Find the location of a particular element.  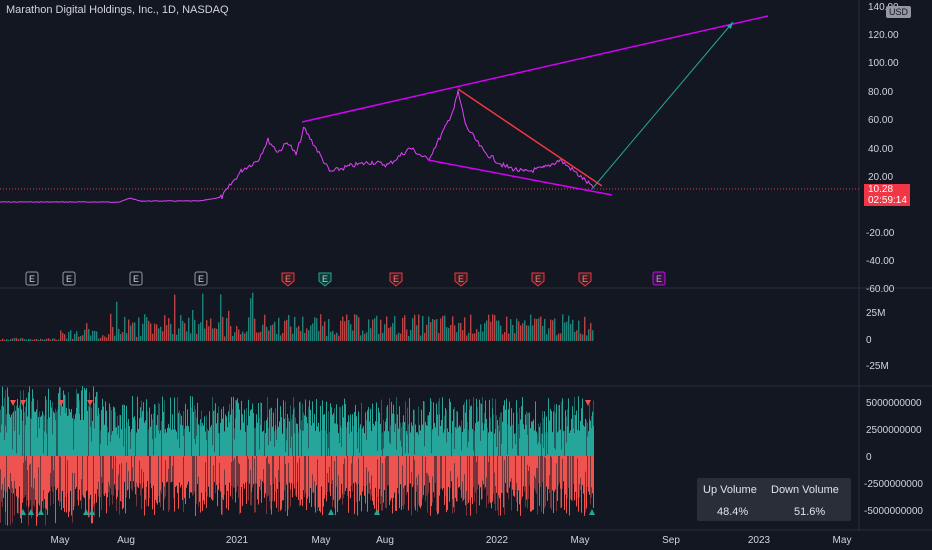

lower-trendline is located at coordinates (520, 177).